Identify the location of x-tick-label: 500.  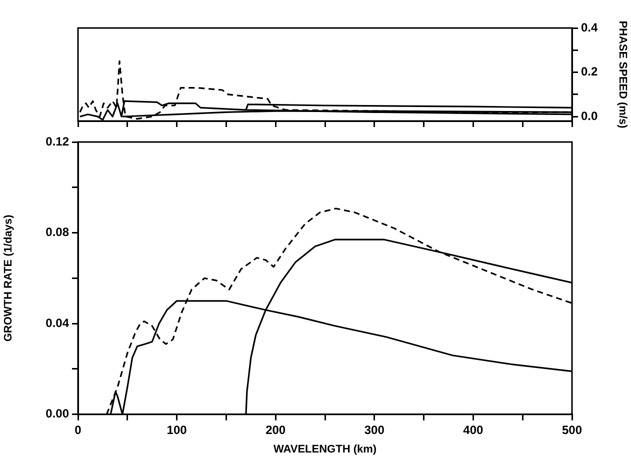
(572, 429).